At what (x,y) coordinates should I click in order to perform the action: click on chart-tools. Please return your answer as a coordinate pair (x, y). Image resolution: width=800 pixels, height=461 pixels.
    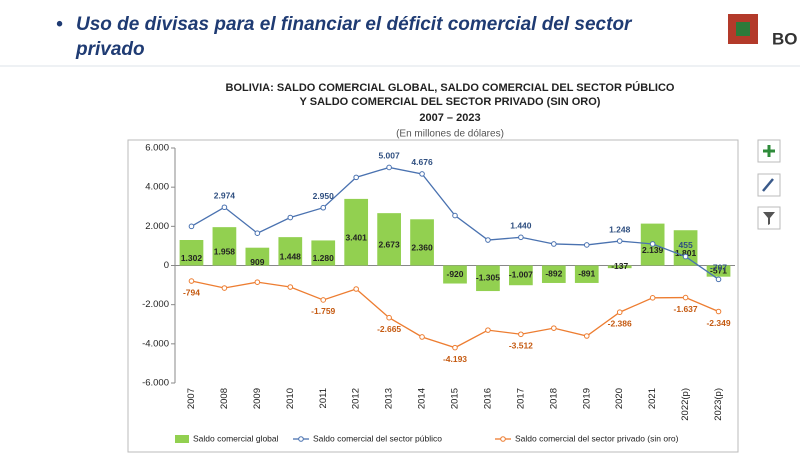
    Looking at the image, I should click on (769, 184).